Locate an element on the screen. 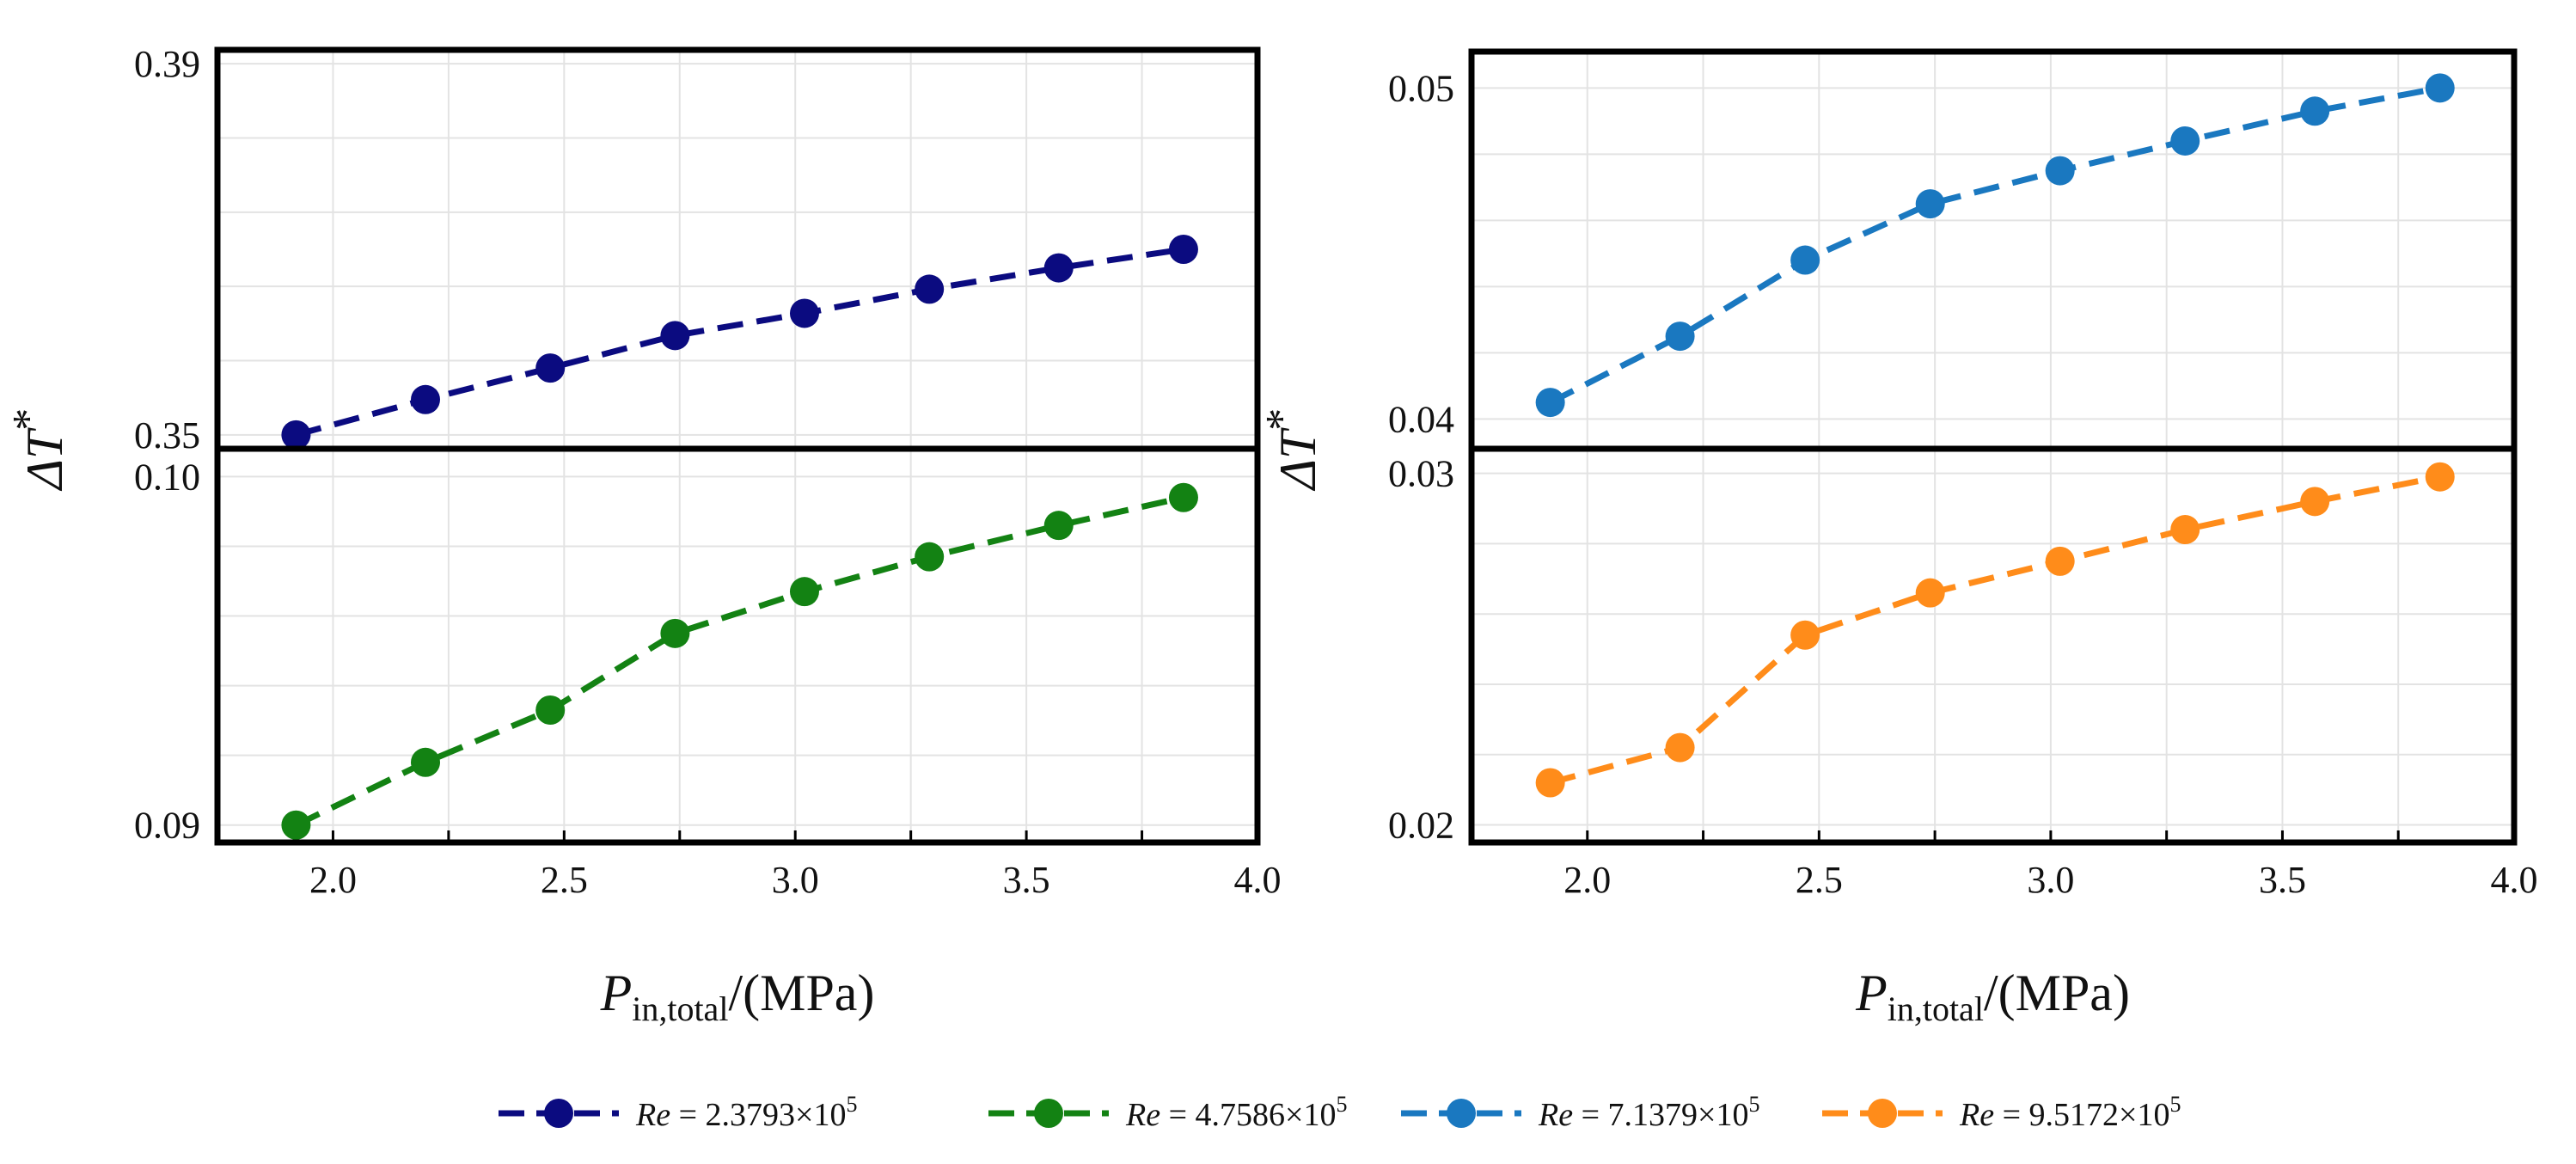 This screenshot has width=2576, height=1164. y-tick-label: 0.10 is located at coordinates (167, 477).